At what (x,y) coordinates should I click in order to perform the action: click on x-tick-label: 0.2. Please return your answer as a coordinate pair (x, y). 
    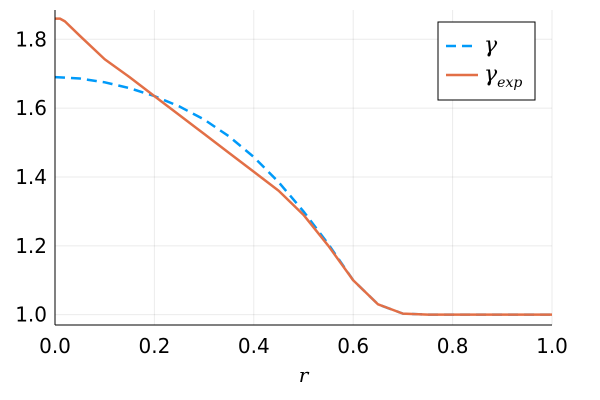
    Looking at the image, I should click on (154, 346).